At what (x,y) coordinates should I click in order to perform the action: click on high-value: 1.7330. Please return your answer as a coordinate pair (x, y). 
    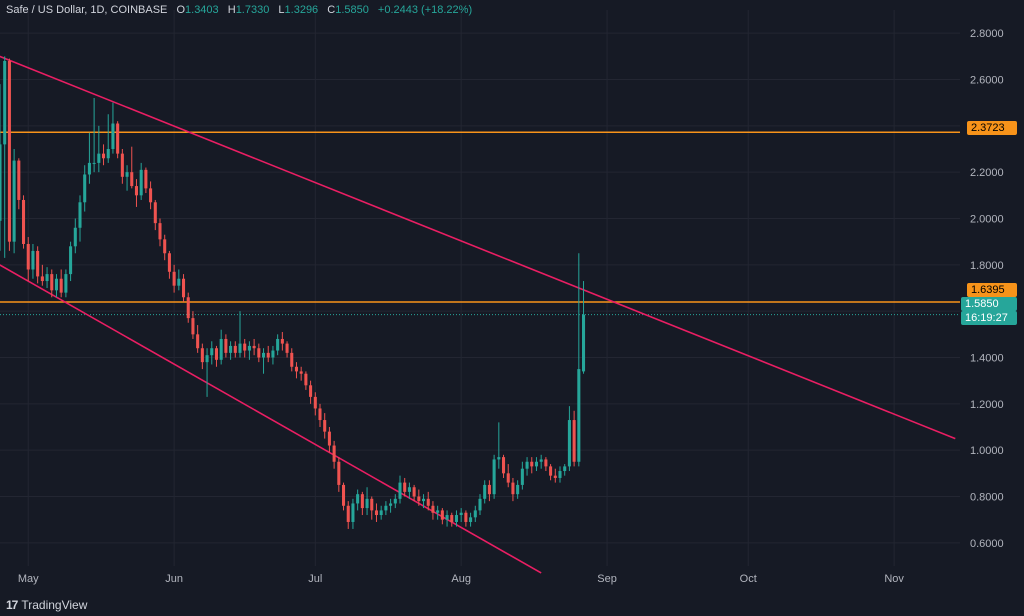
    Looking at the image, I should click on (252, 10).